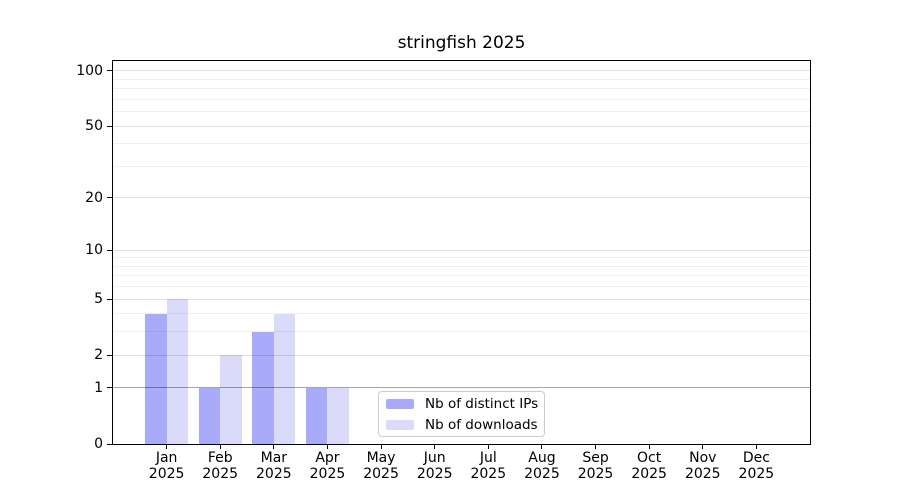  I want to click on legend: Nb of distinct IPs Nb of downloads, so click(461, 414).